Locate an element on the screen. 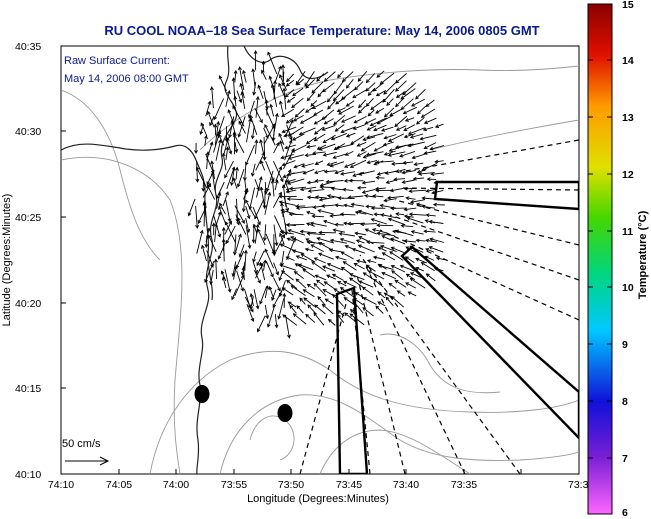  x-tick-label: 73:35 is located at coordinates (464, 485).